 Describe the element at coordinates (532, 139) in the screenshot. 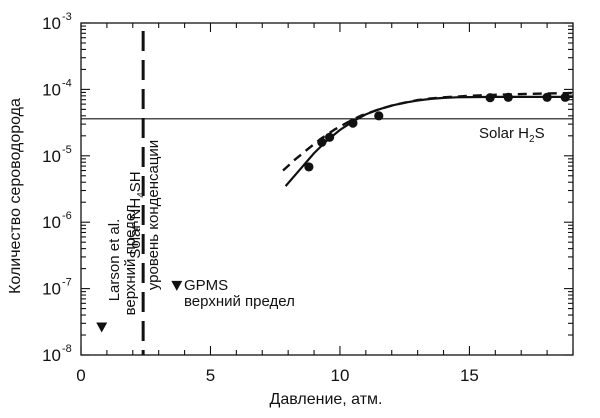

I see `solar-h2s-label-sub: 2` at that location.